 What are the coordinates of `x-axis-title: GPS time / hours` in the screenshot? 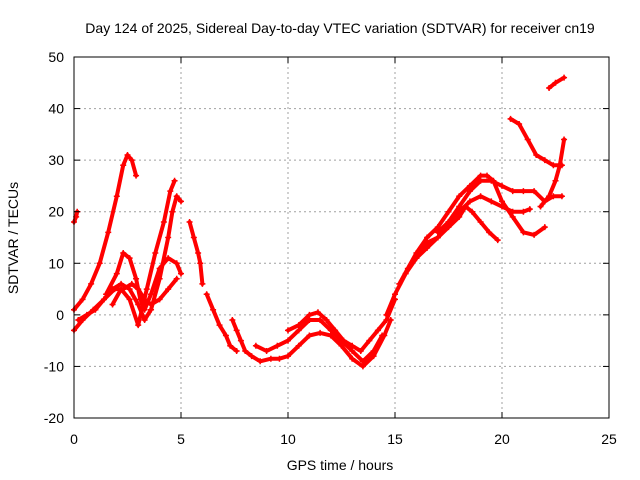 It's located at (340, 465).